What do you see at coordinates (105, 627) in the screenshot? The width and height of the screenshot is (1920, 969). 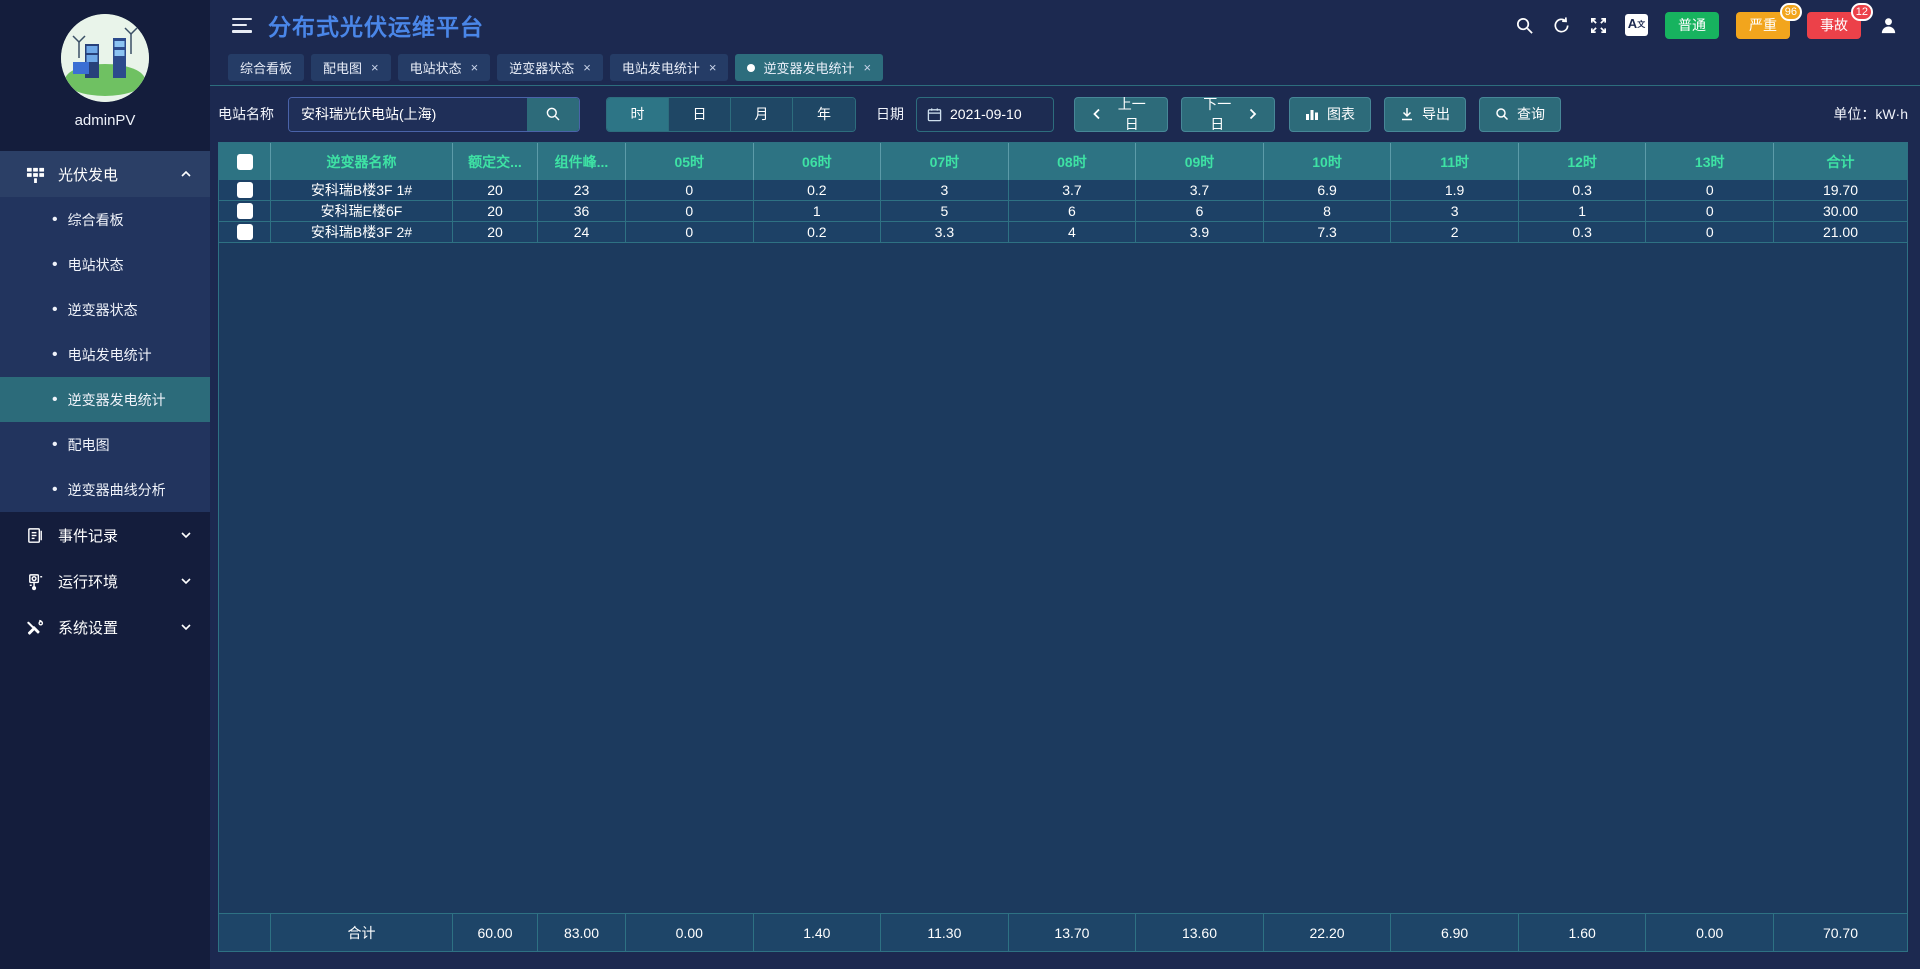 I see `sidebar-group-settings: 系统设置` at bounding box center [105, 627].